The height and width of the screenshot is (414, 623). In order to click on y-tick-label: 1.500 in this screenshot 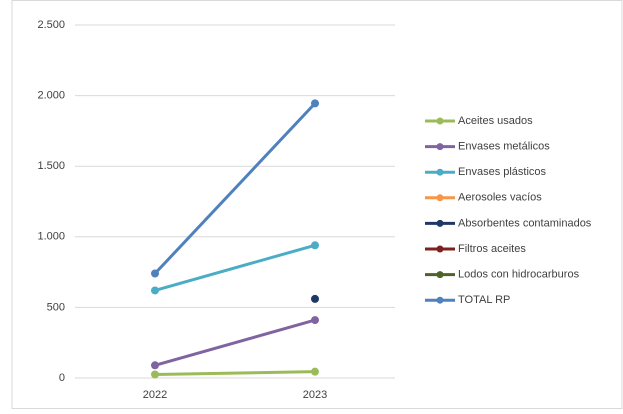, I will do `click(51, 166)`.